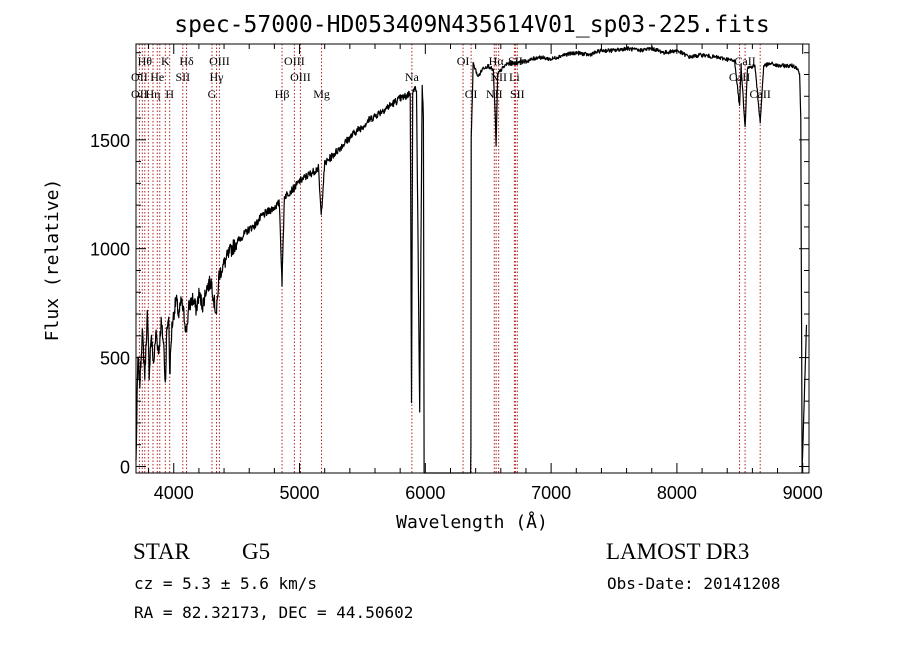 This screenshot has width=900, height=649. I want to click on line-label: H, so click(169, 94).